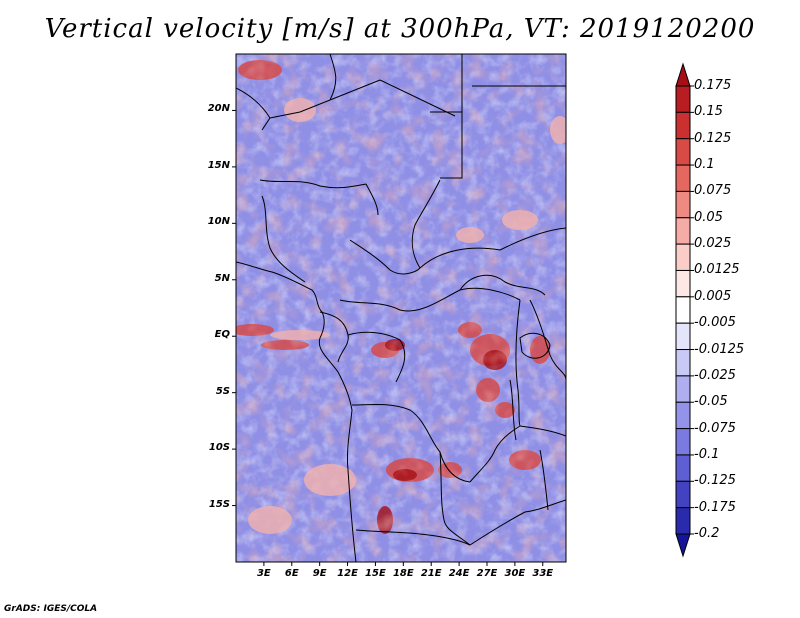 The width and height of the screenshot is (800, 618). Describe the element at coordinates (283, 239) in the screenshot. I see `border-nigeria-cameroon` at that location.